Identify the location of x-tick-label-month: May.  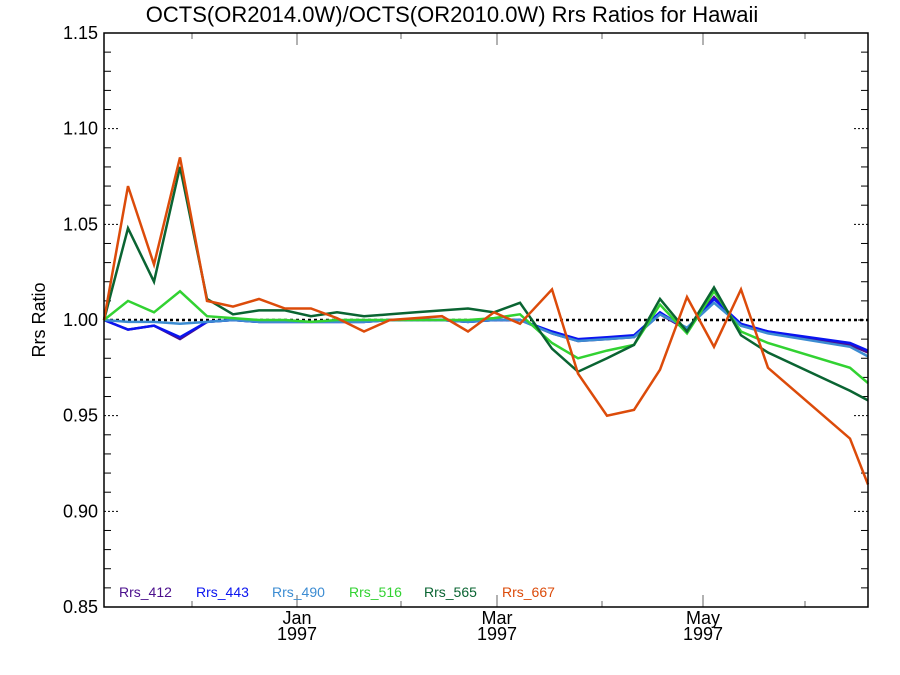
(703, 618).